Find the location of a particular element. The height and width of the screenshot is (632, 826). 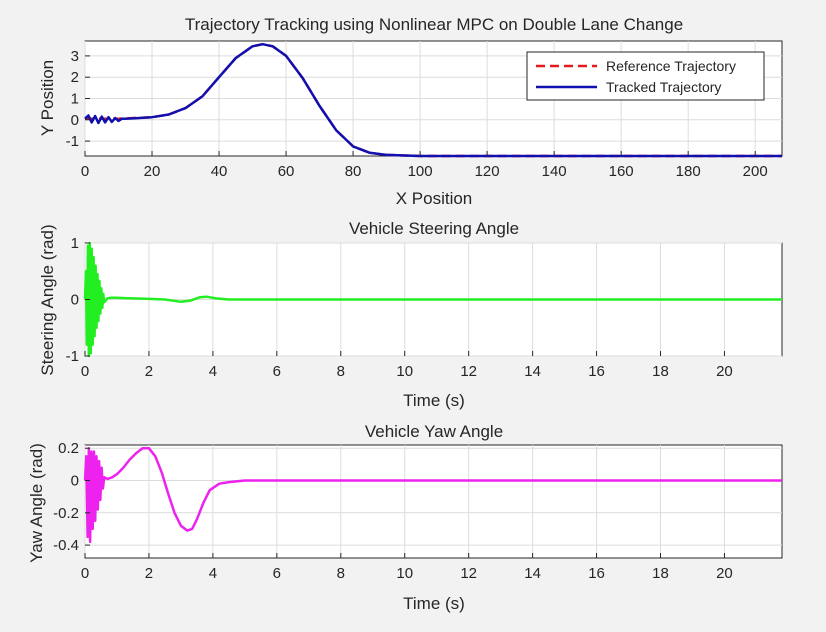

series-line-yaw-angle is located at coordinates (432, 495).